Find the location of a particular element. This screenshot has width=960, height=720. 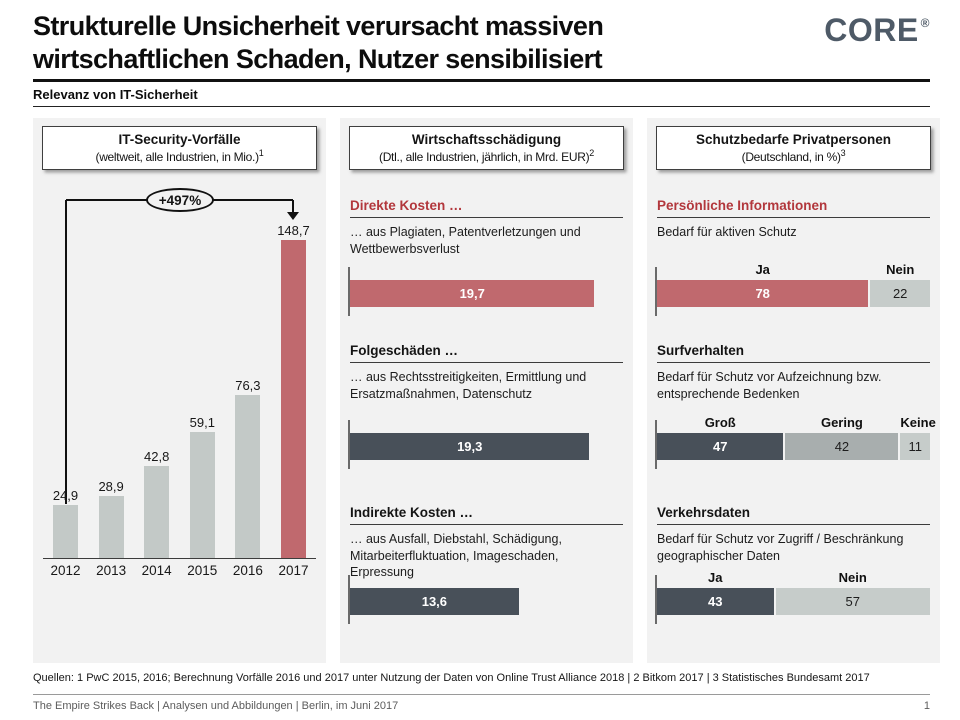

hbar-value: 13,6 is located at coordinates (434, 601).